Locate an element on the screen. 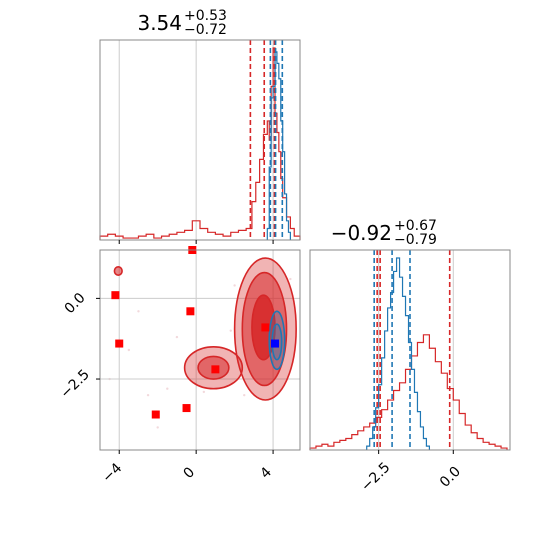 Image resolution: width=550 pixels, height=550 pixels. x-tick-label: 0.0 is located at coordinates (450, 477).